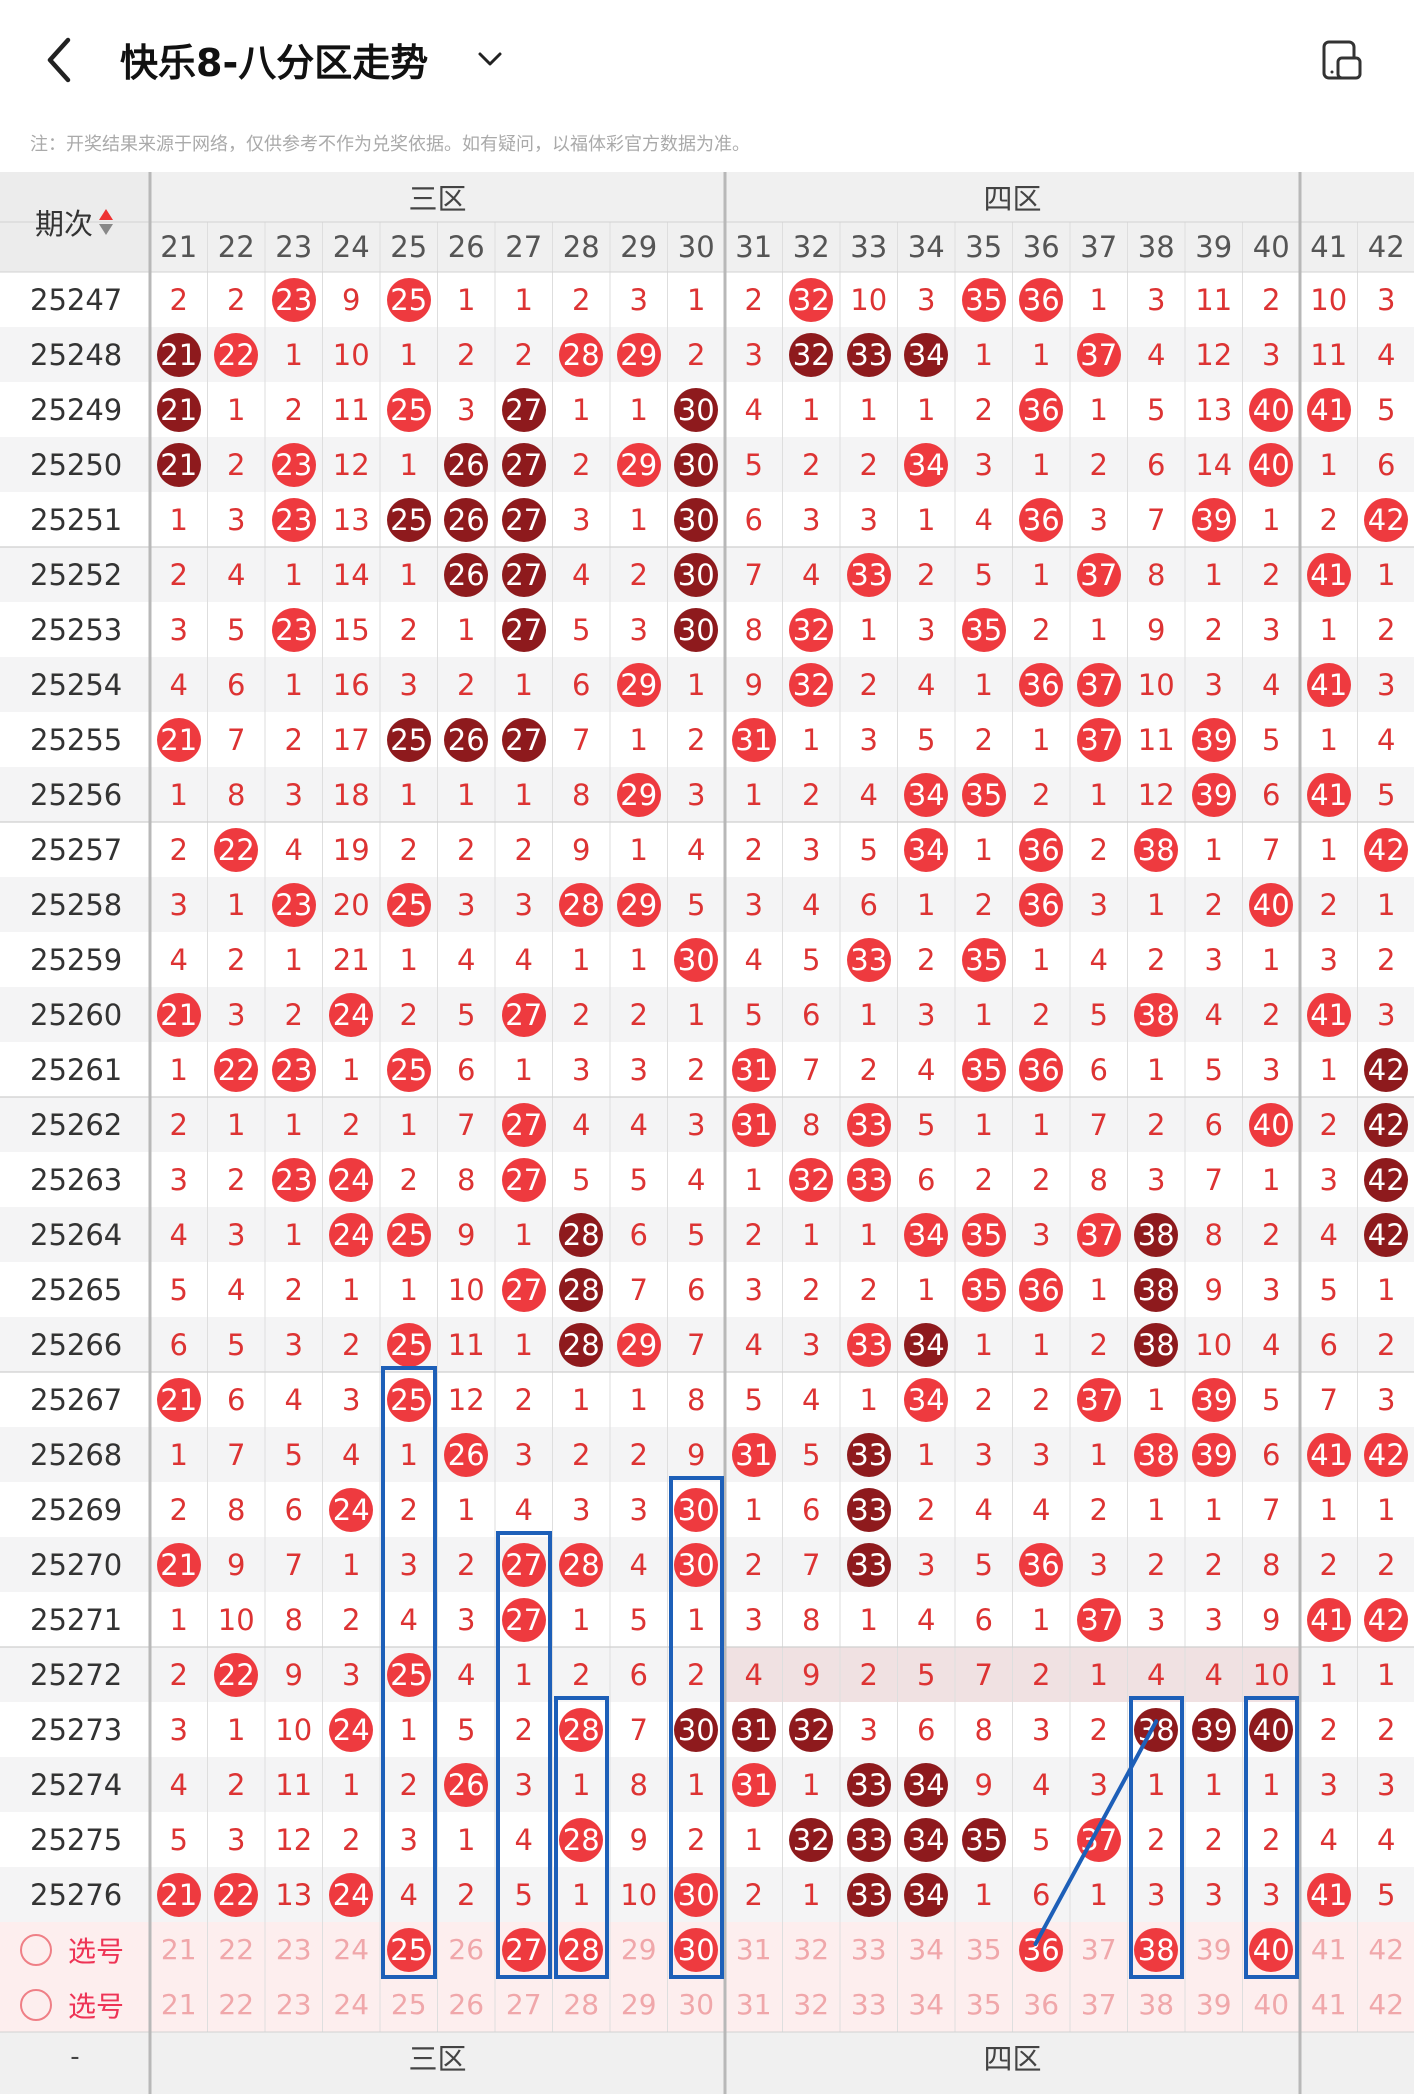  I want to click on picked-number-ball: 25, so click(408, 1949).